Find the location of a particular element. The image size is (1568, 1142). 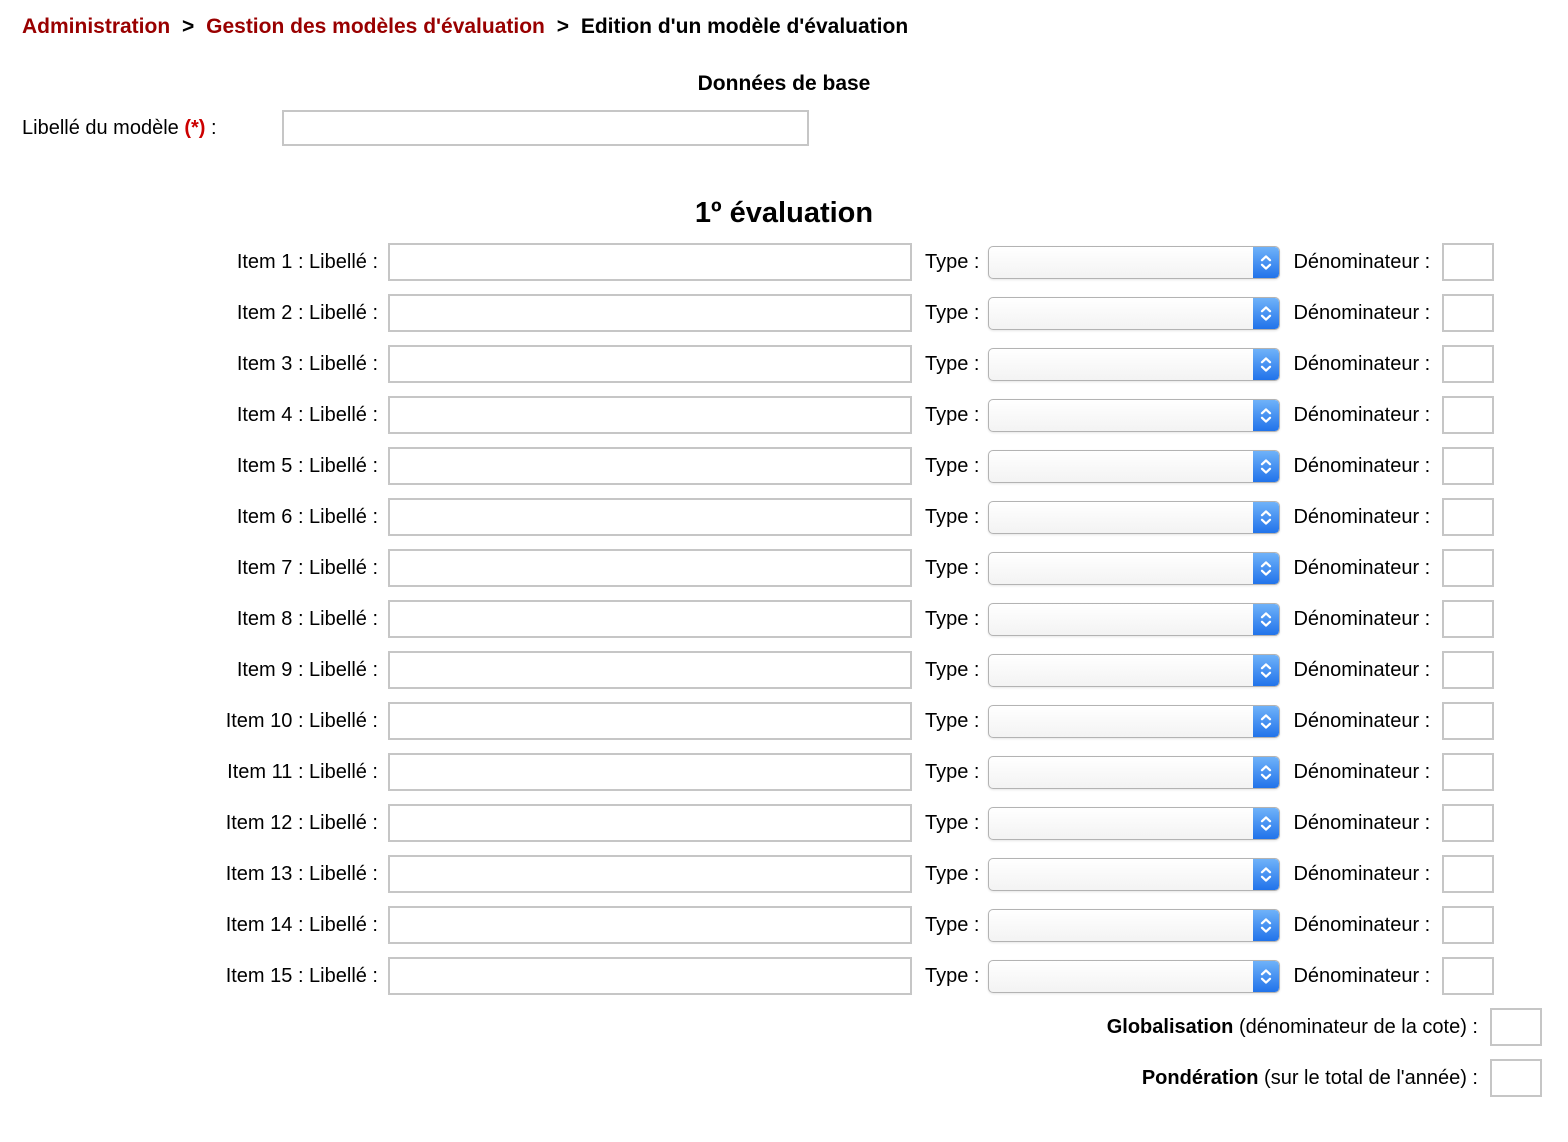

item-label: Item 15 : Libellé : is located at coordinates (301, 975).